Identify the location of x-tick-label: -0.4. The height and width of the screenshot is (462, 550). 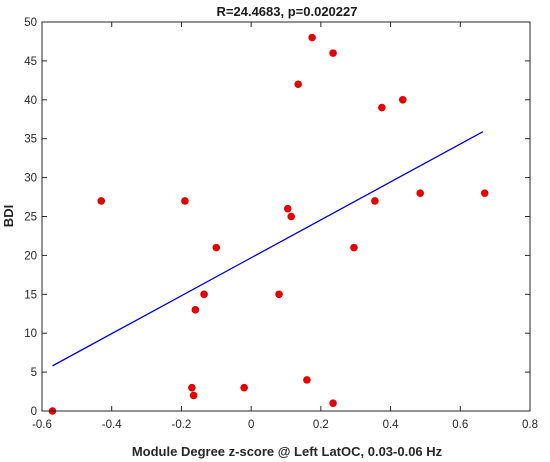
(112, 425).